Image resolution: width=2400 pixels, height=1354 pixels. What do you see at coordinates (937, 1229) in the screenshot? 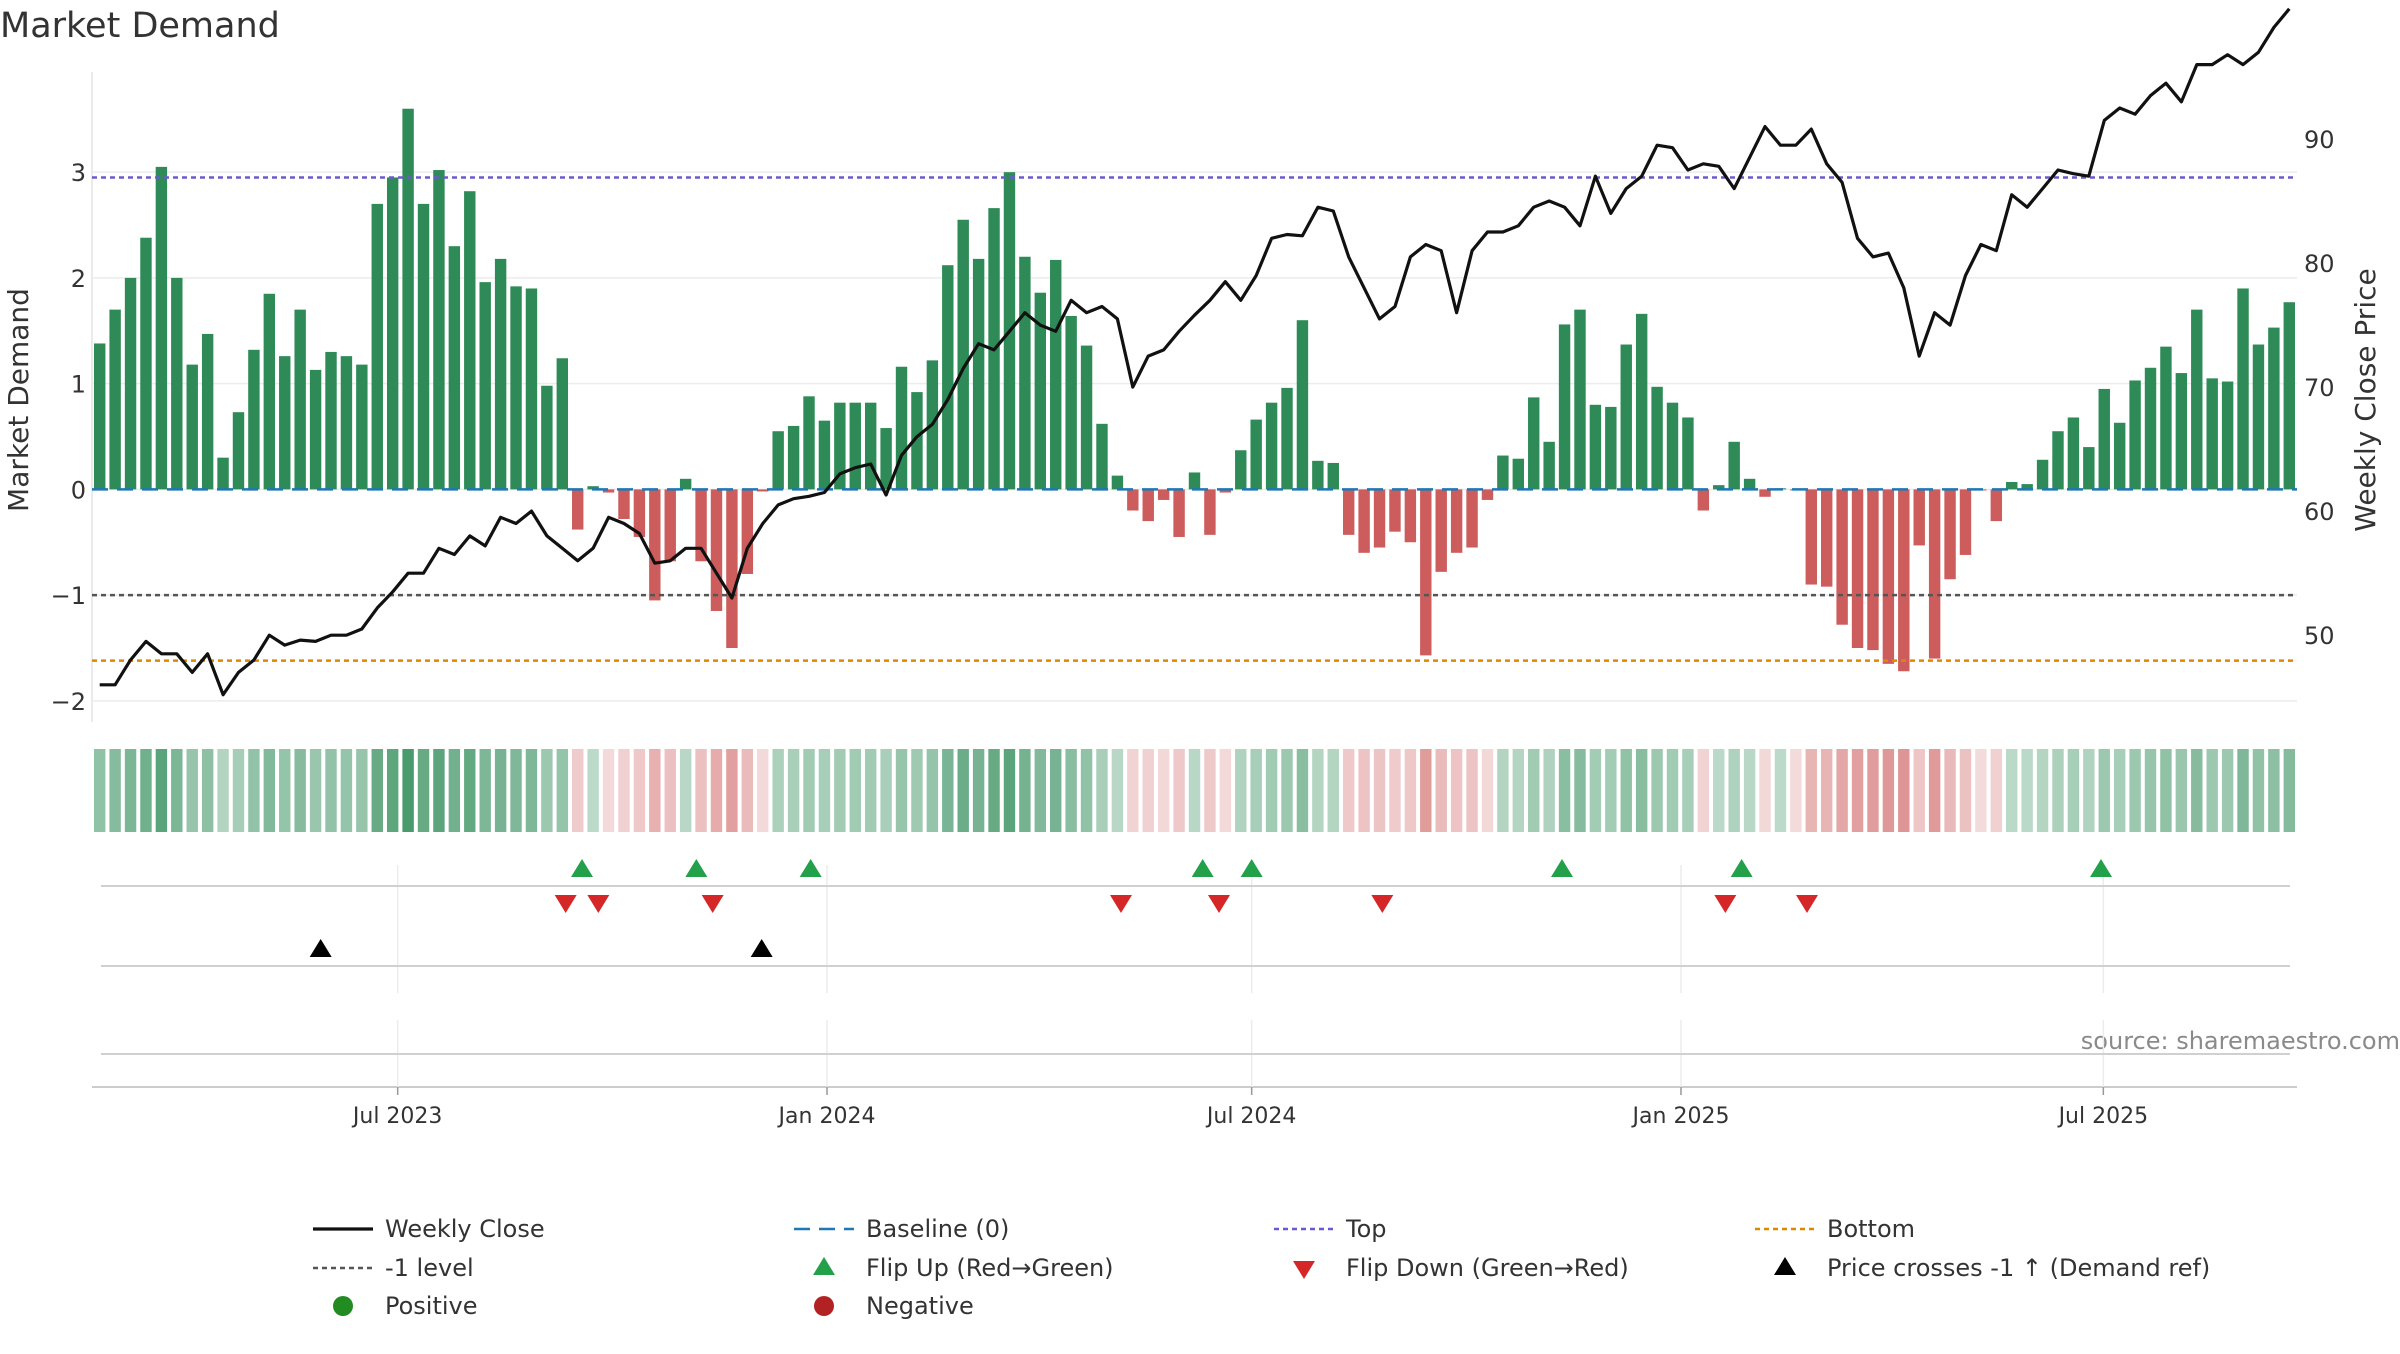
I see `legend-label-baseline: Baseline (0)` at bounding box center [937, 1229].